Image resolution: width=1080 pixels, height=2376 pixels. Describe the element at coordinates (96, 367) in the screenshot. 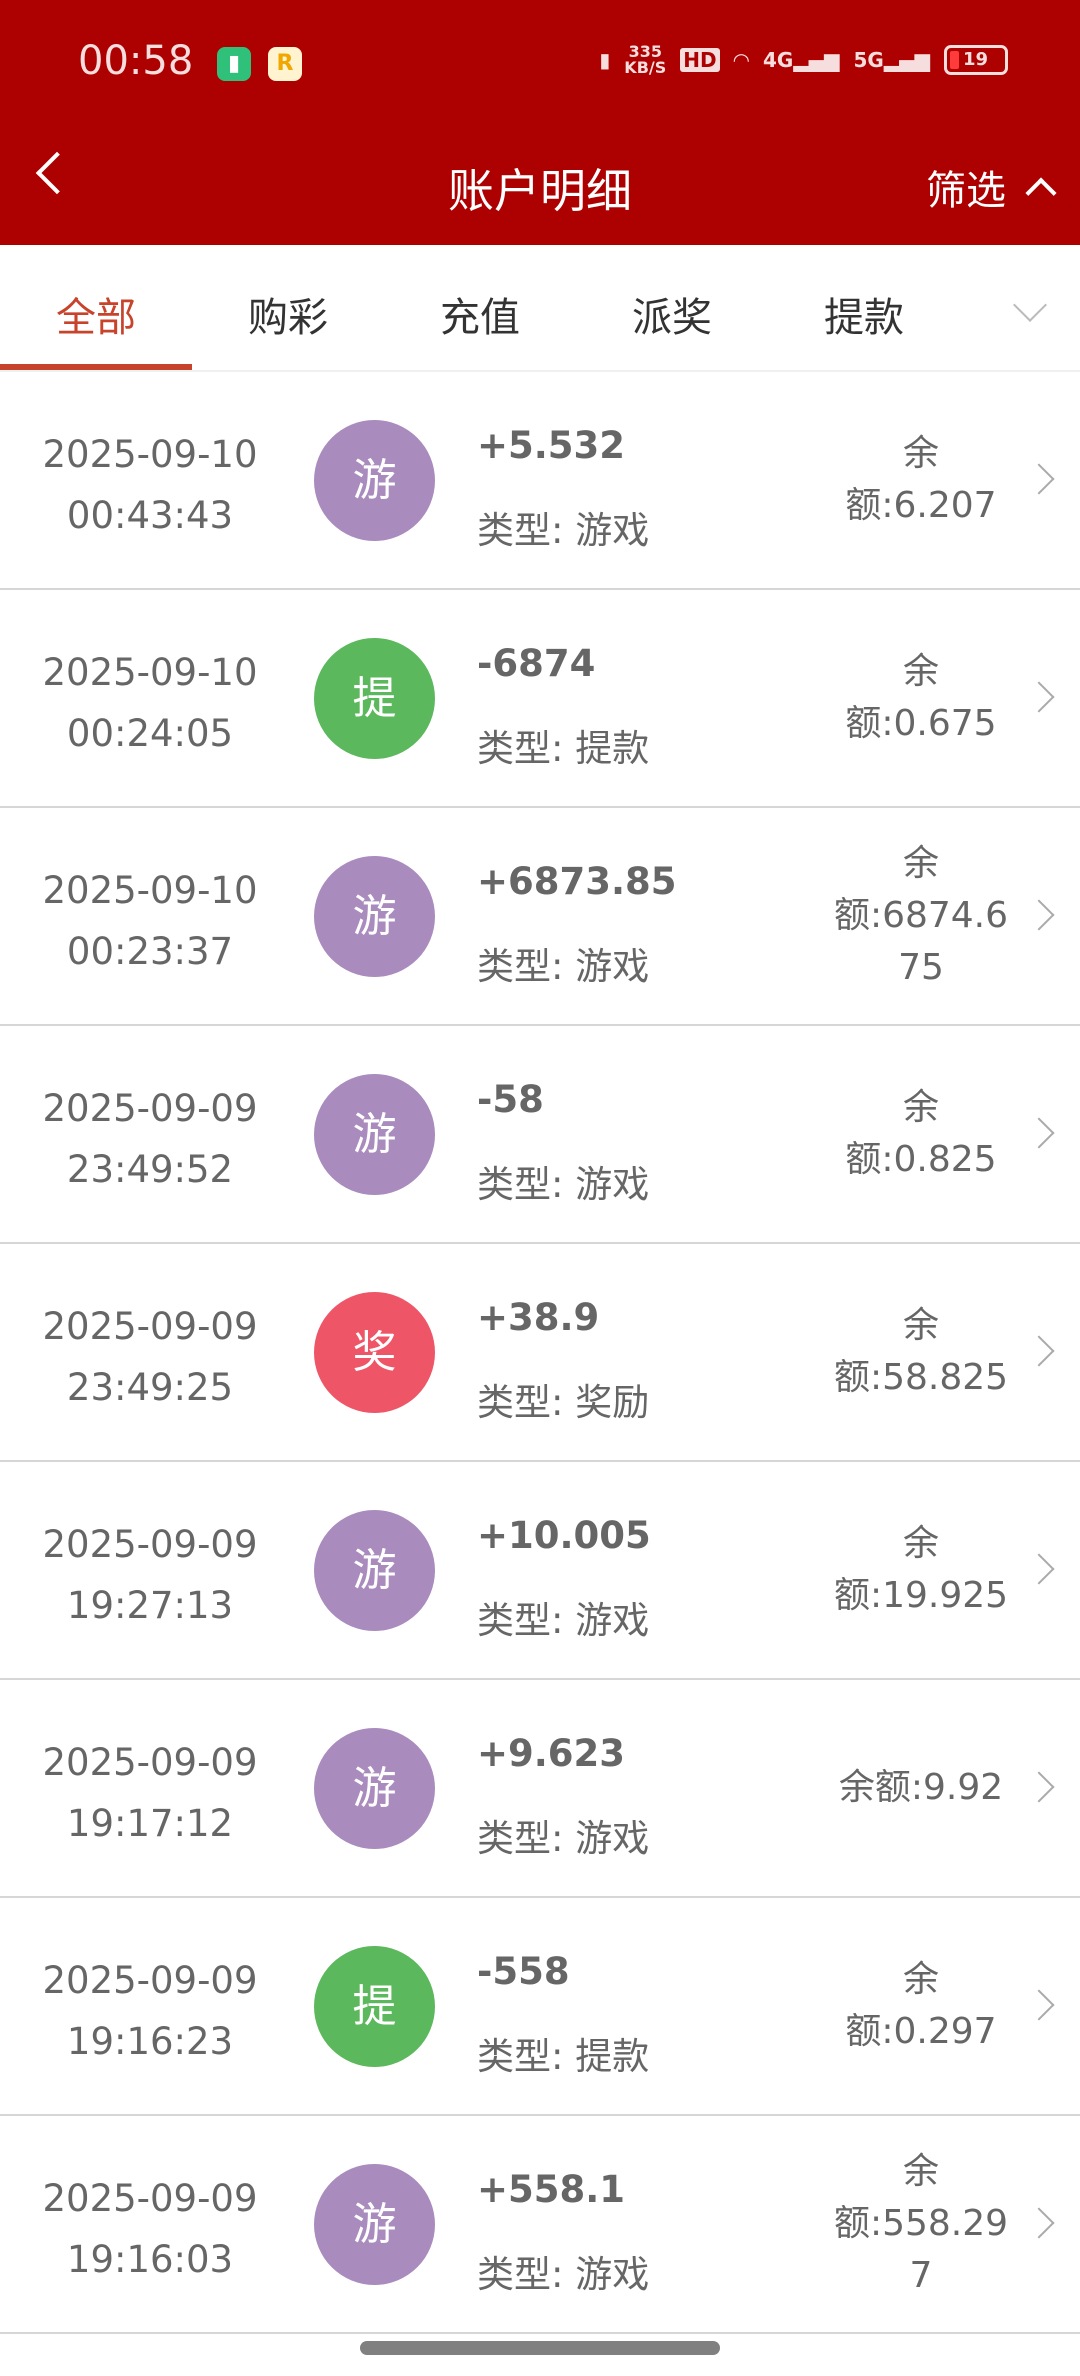

I see `active-tab-indicator` at that location.